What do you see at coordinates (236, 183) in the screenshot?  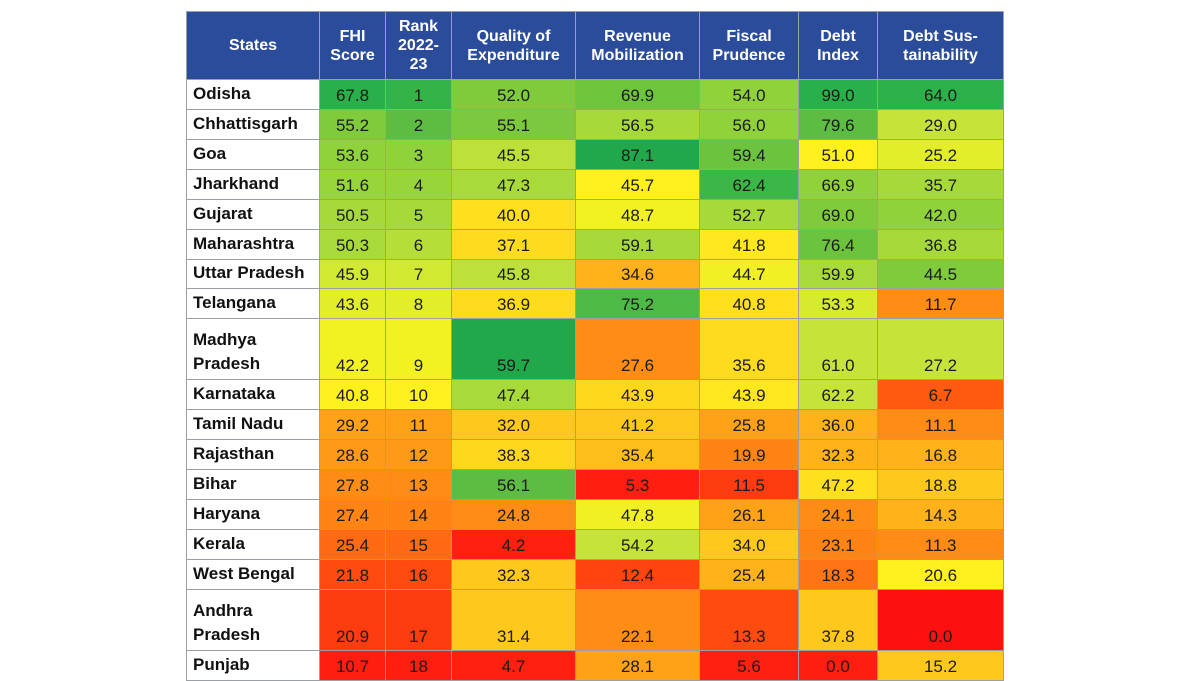 I see `state-name: Jharkhand` at bounding box center [236, 183].